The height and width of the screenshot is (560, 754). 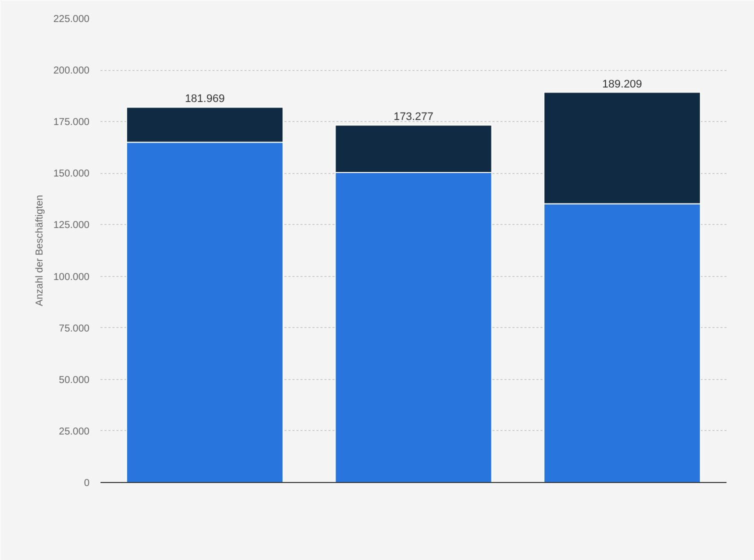 What do you see at coordinates (74, 380) in the screenshot?
I see `y-tick-label: 50.000` at bounding box center [74, 380].